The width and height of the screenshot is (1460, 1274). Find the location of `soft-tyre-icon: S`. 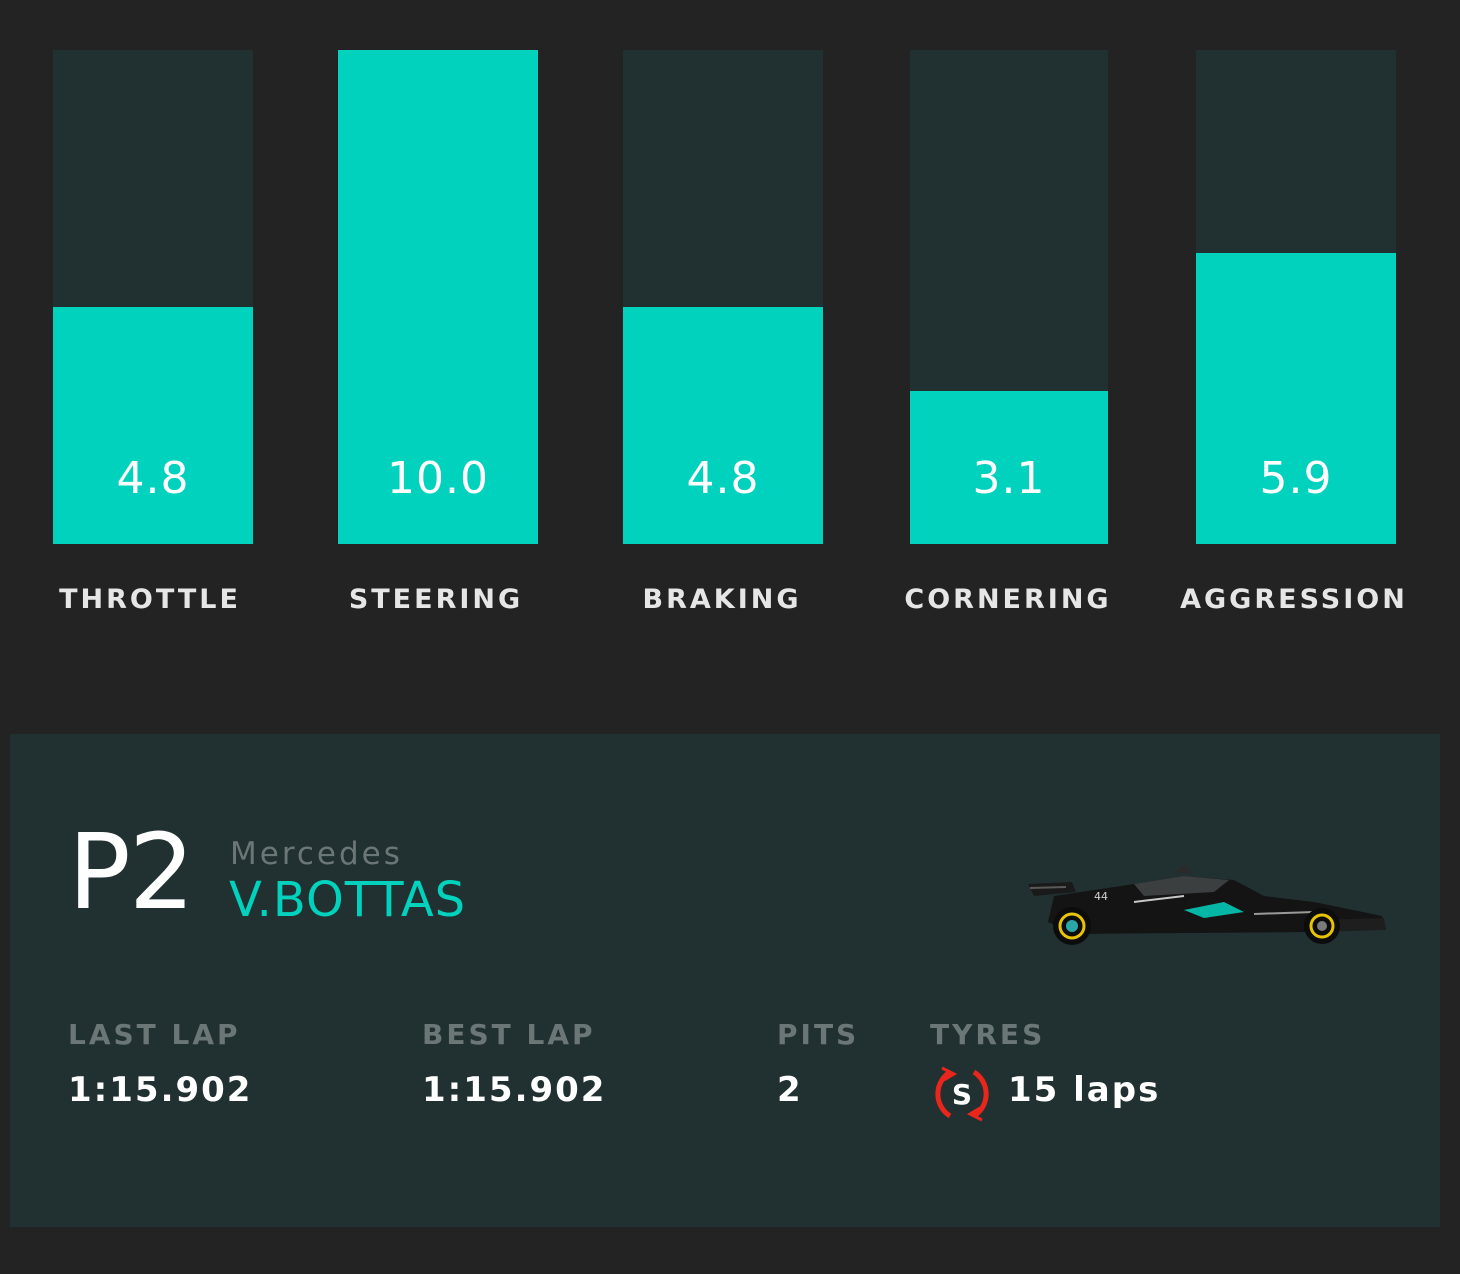

soft-tyre-icon: S is located at coordinates (962, 1094).